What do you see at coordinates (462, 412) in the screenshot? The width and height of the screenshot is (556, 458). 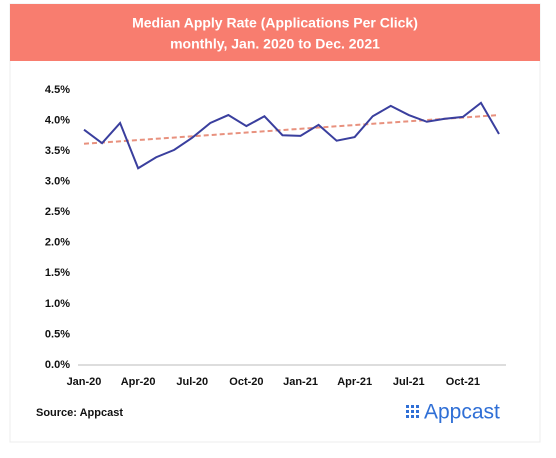 I see `logo: Appcast` at bounding box center [462, 412].